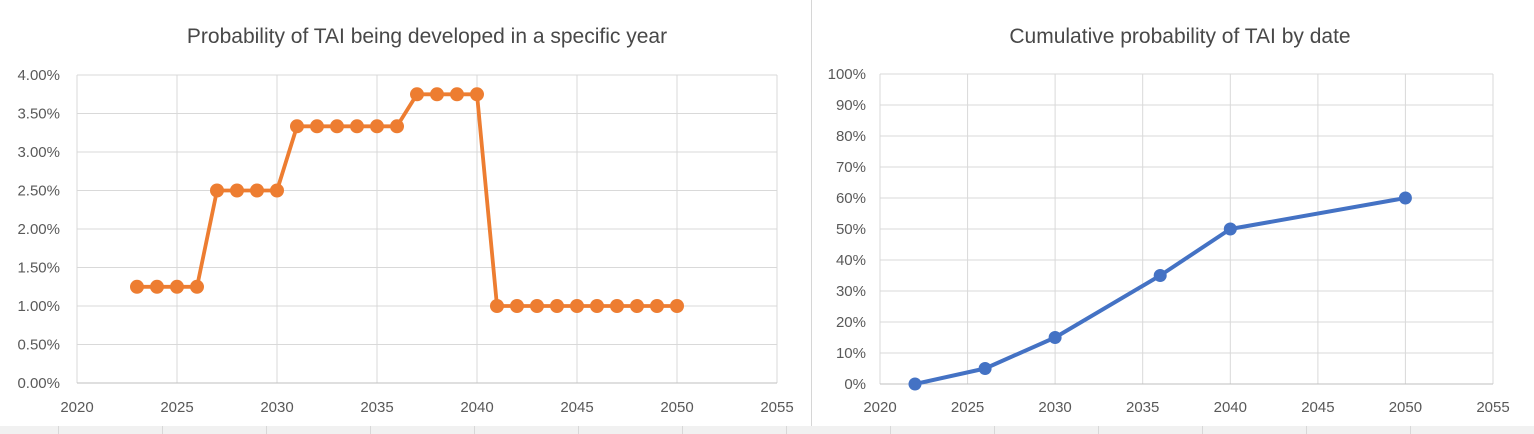 This screenshot has height=434, width=1534. I want to click on y-tick-label: 3.00%, so click(38, 152).